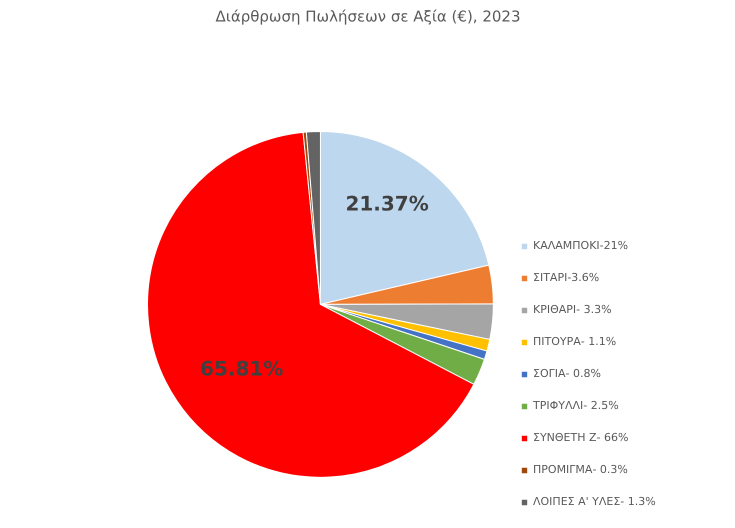  What do you see at coordinates (566, 277) in the screenshot?
I see `legend-label: ΣΙΤΑΡΙ-3.6%` at bounding box center [566, 277].